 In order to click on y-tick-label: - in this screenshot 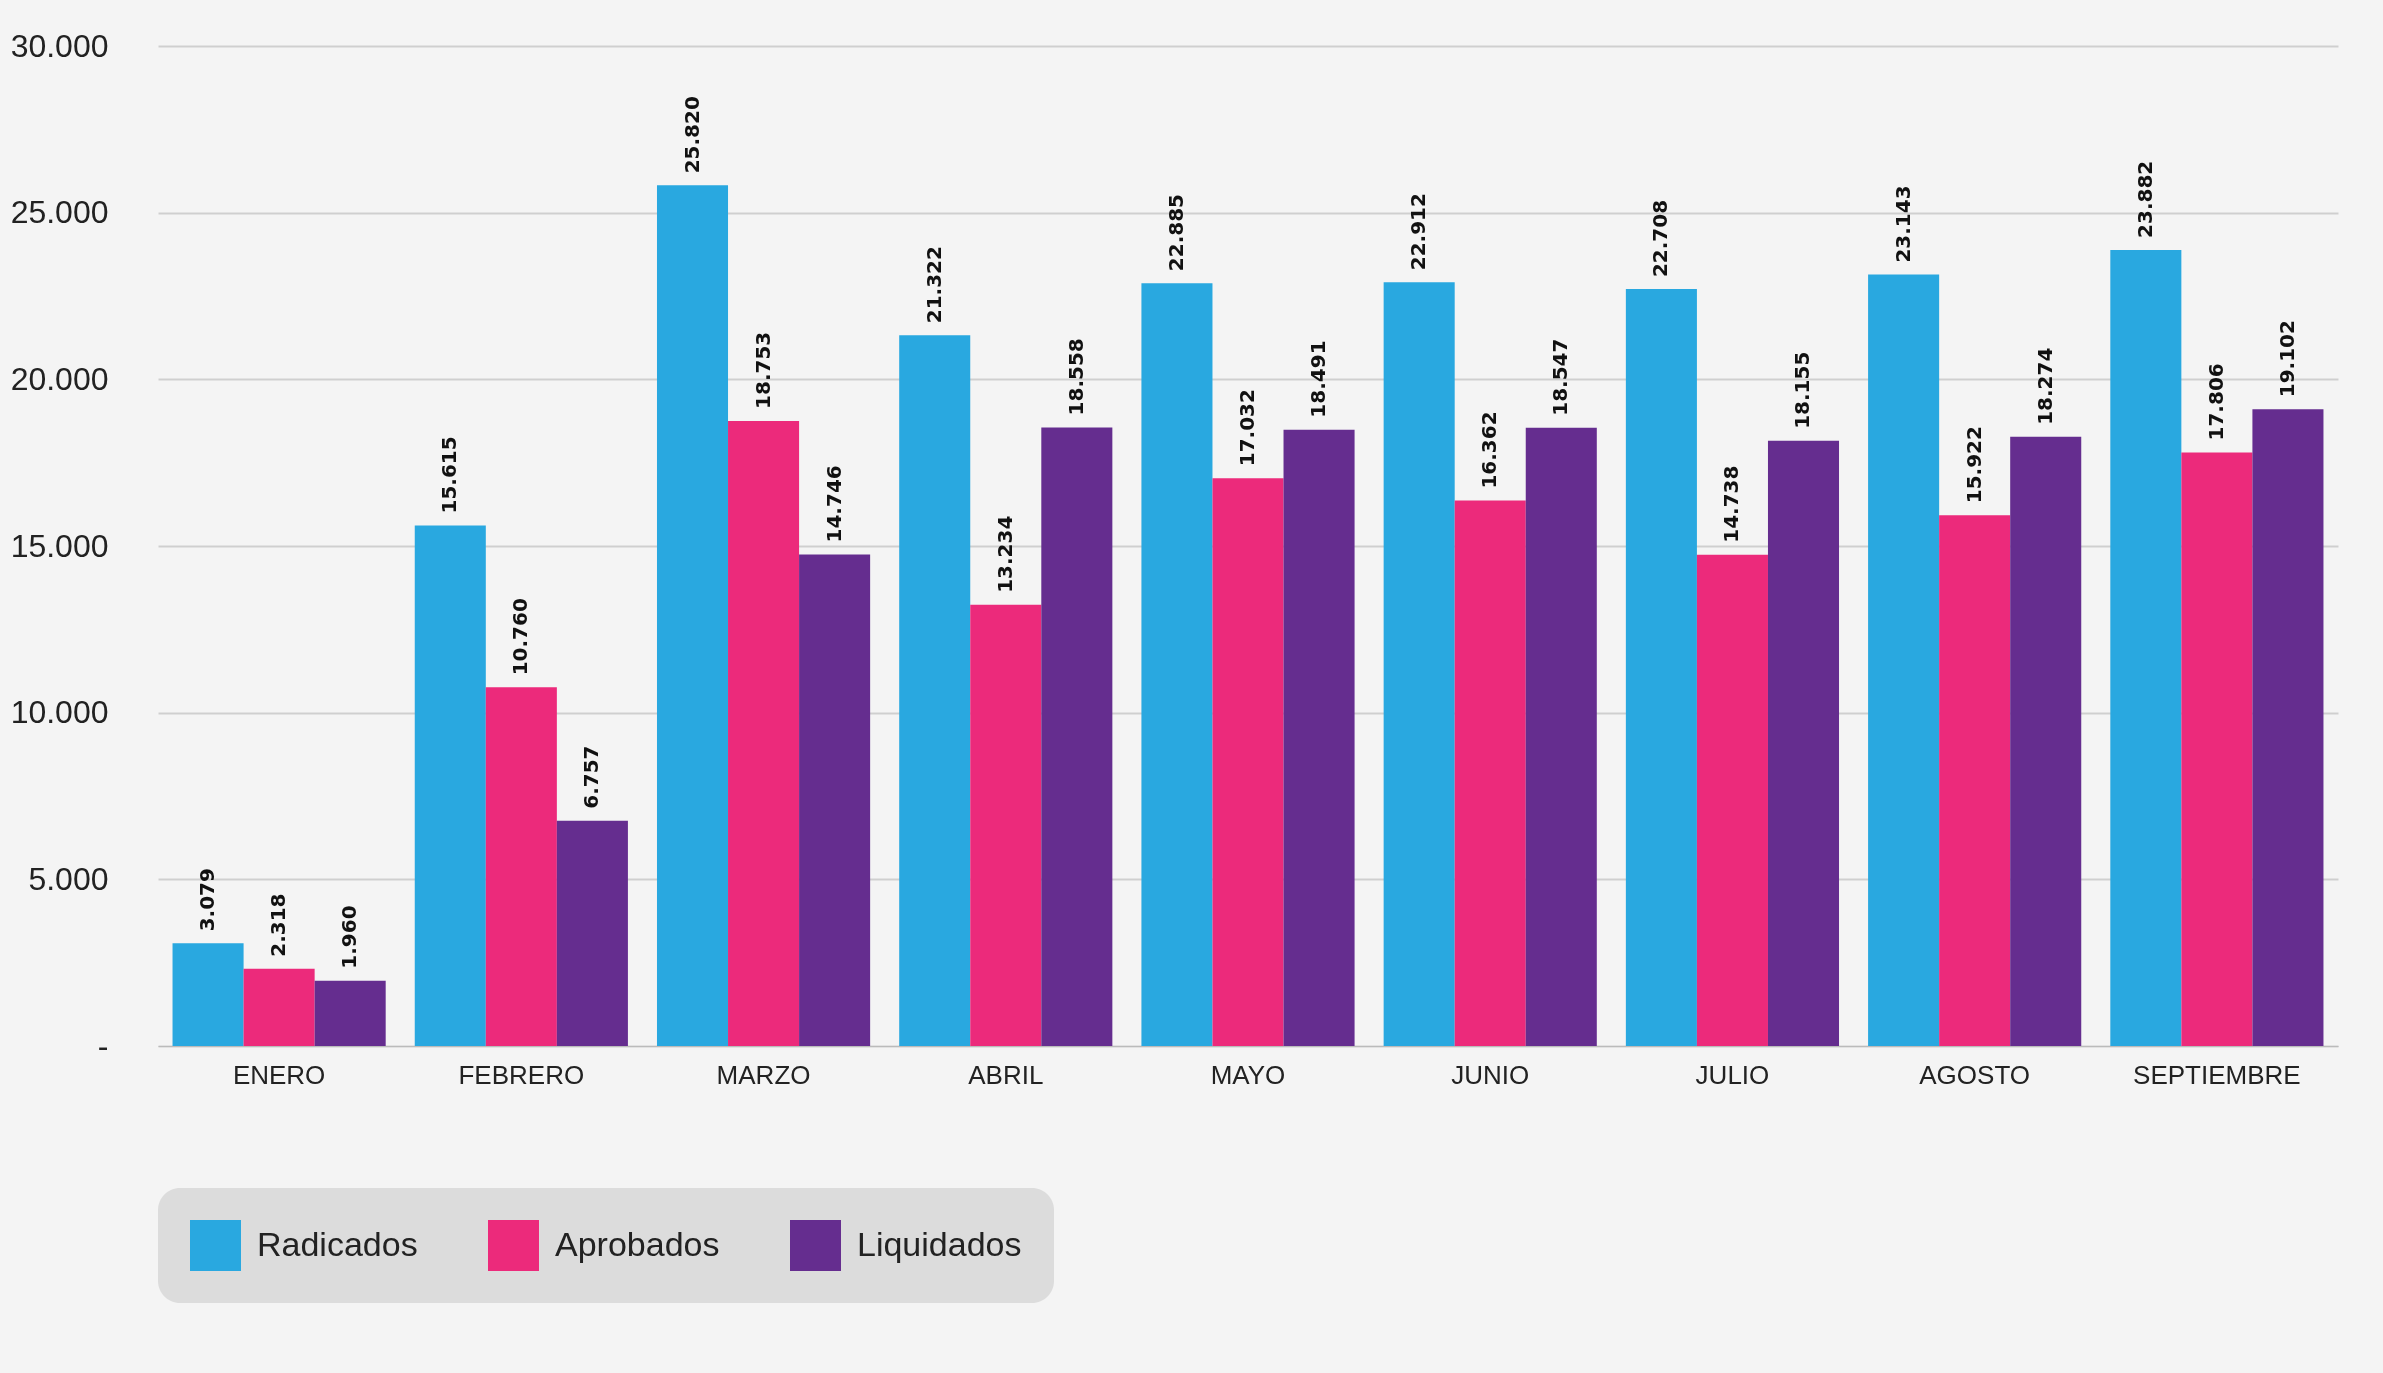, I will do `click(103, 1045)`.